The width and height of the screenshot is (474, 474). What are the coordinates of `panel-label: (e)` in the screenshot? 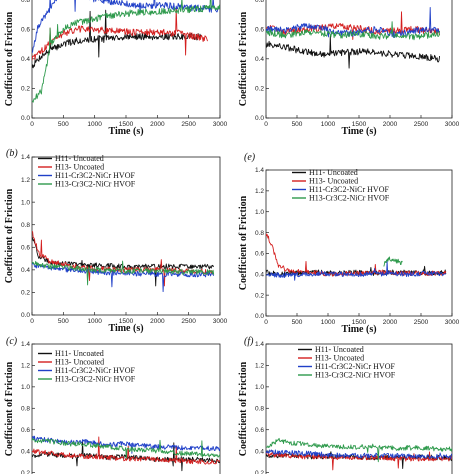 It's located at (250, 157).